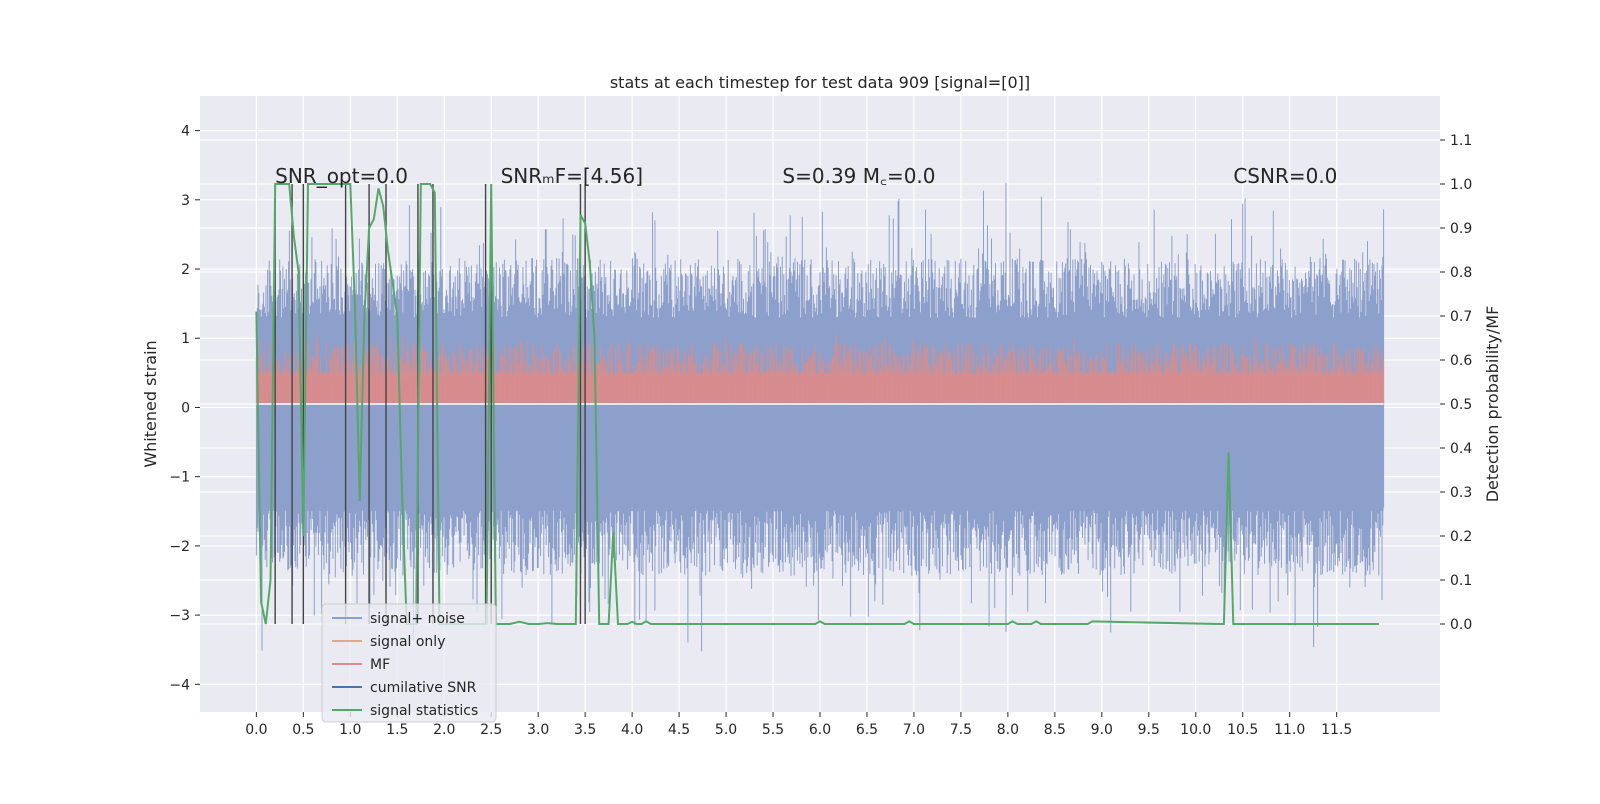  What do you see at coordinates (1461, 185) in the screenshot?
I see `y2-tick-label: 1.0` at bounding box center [1461, 185].